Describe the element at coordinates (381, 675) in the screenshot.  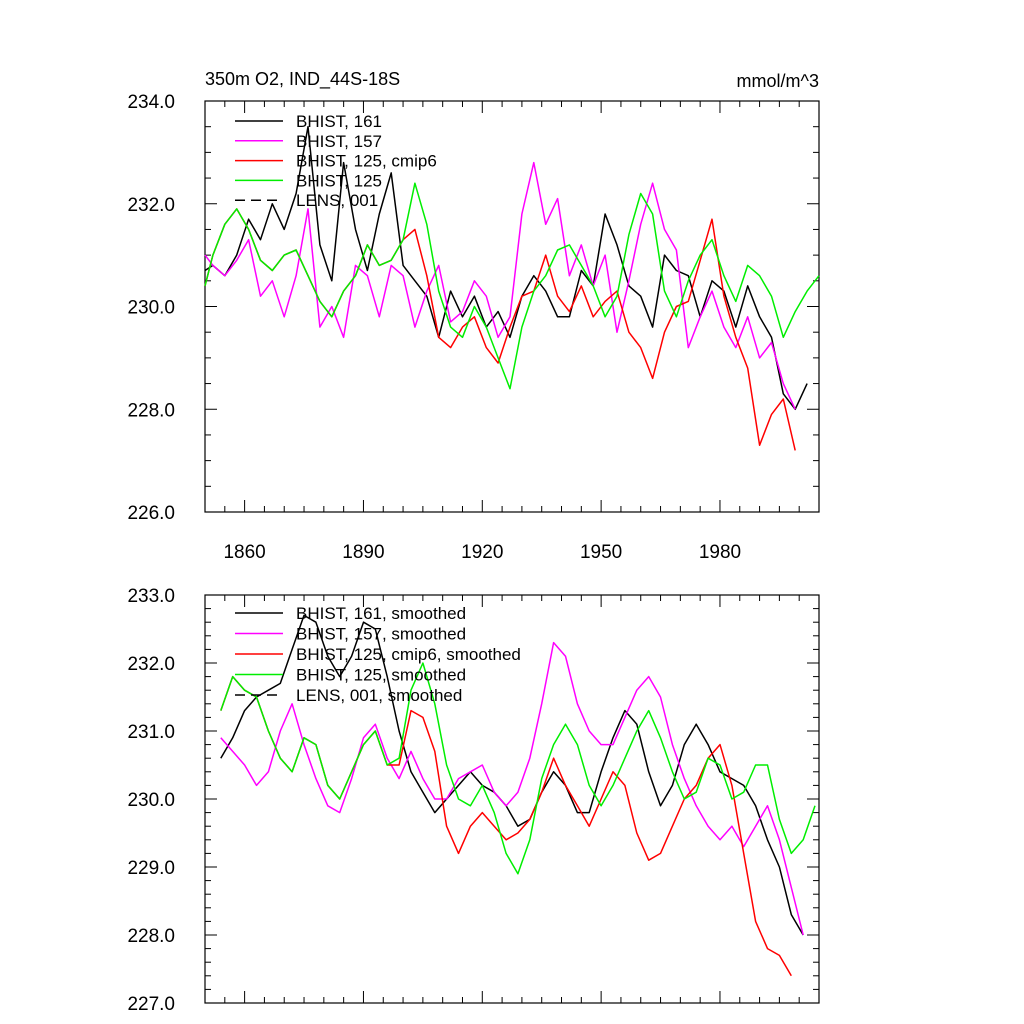
I see `legend-entry-bhist-125-smoothed: BHIST, 125, smoothed` at that location.